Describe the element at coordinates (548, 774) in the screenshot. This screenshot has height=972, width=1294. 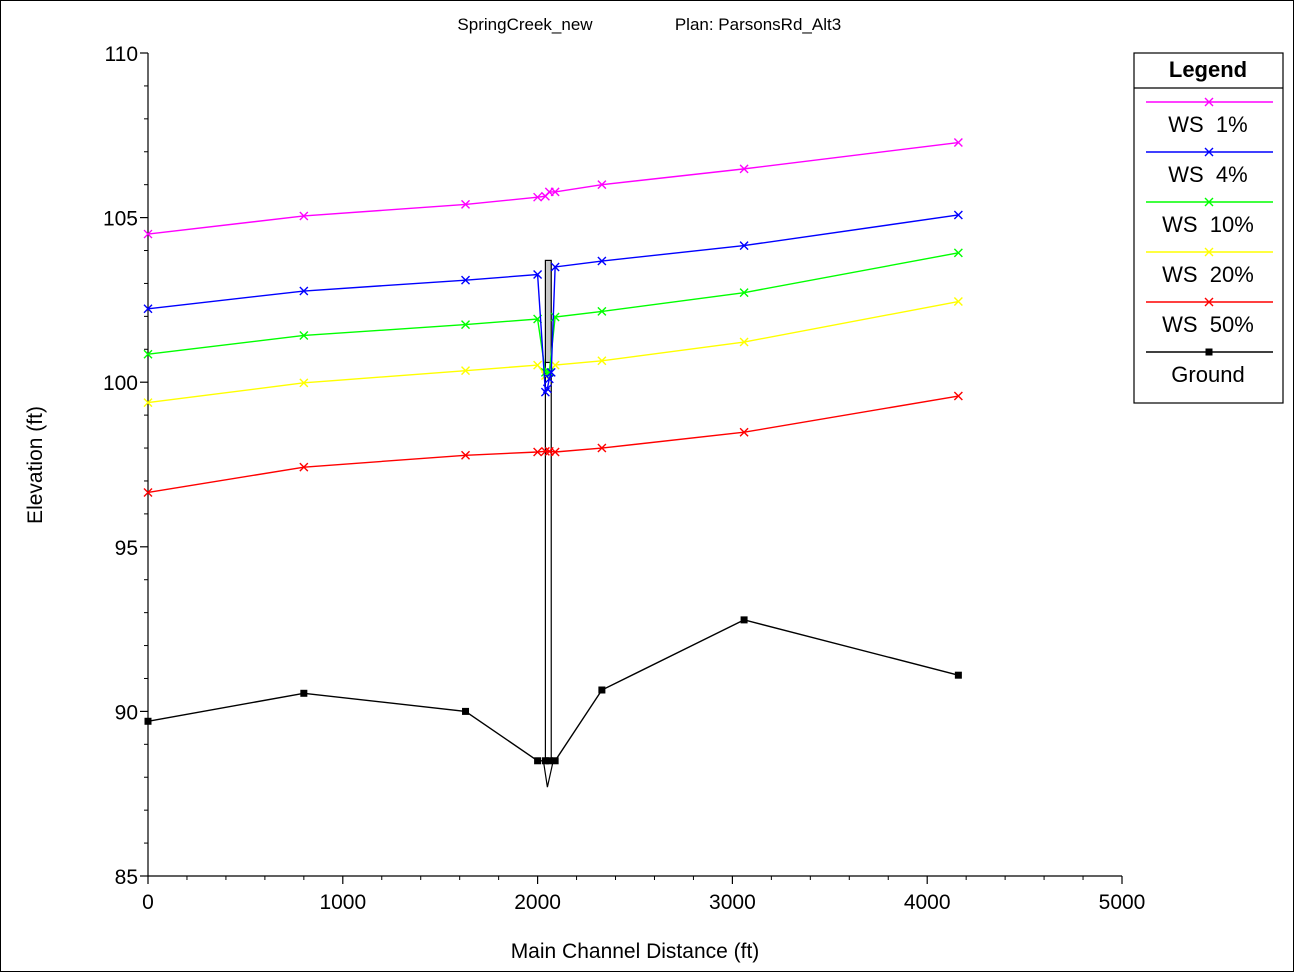
I see `bridge-invert` at that location.